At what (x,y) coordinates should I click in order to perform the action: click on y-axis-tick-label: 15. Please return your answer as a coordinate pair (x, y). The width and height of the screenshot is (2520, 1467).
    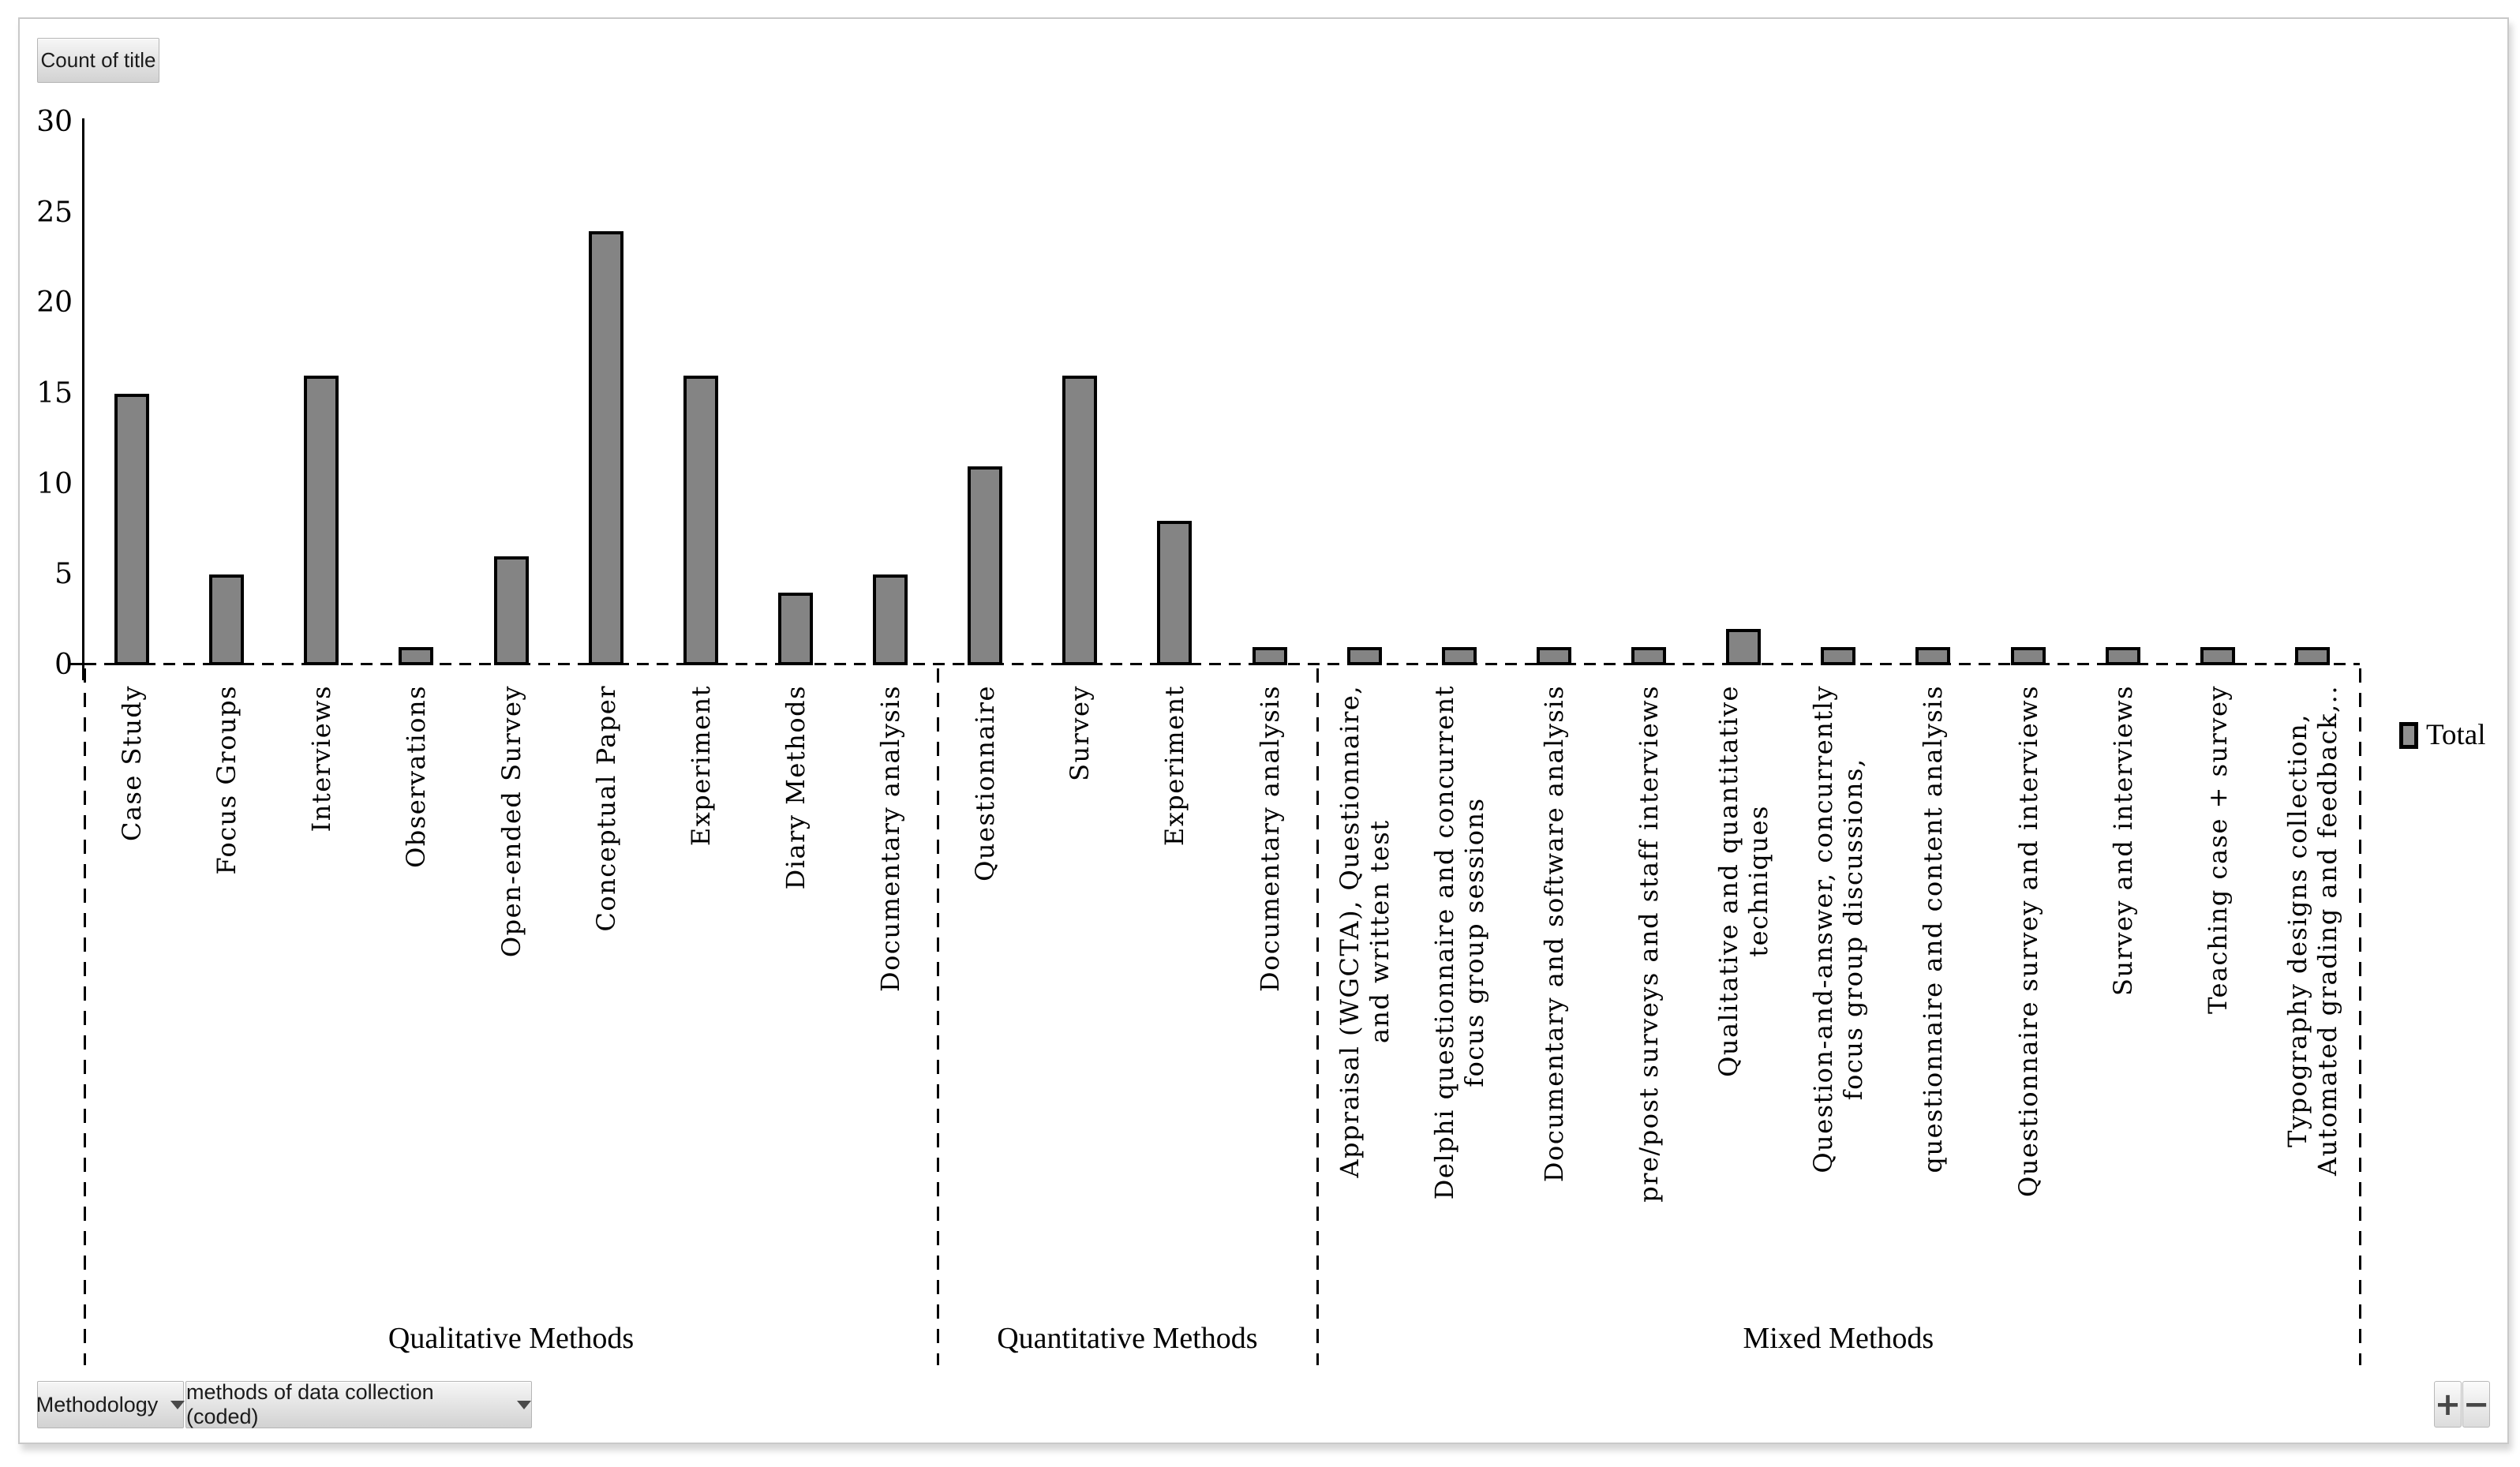
    Looking at the image, I should click on (54, 393).